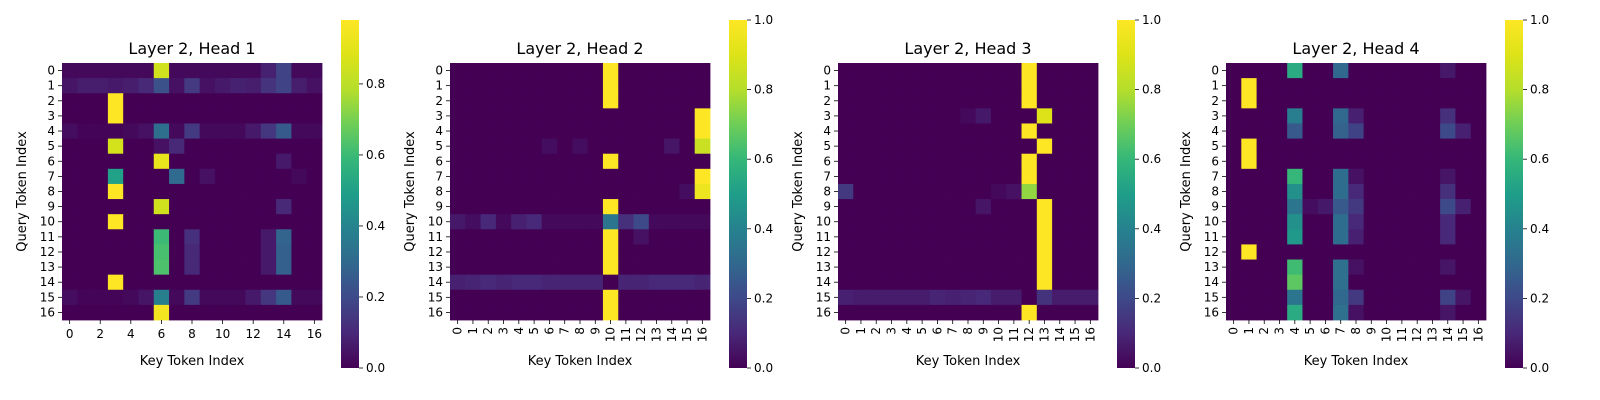  What do you see at coordinates (1211, 252) in the screenshot?
I see `y-tick-label: 12` at bounding box center [1211, 252].